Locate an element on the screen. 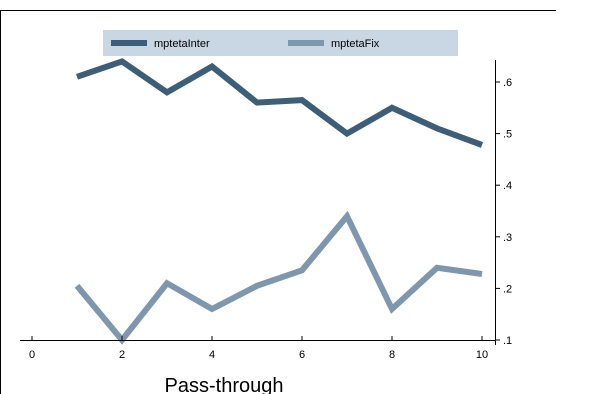 The width and height of the screenshot is (610, 394). legend-label-mptetaInter: mptetaInter is located at coordinates (182, 44).